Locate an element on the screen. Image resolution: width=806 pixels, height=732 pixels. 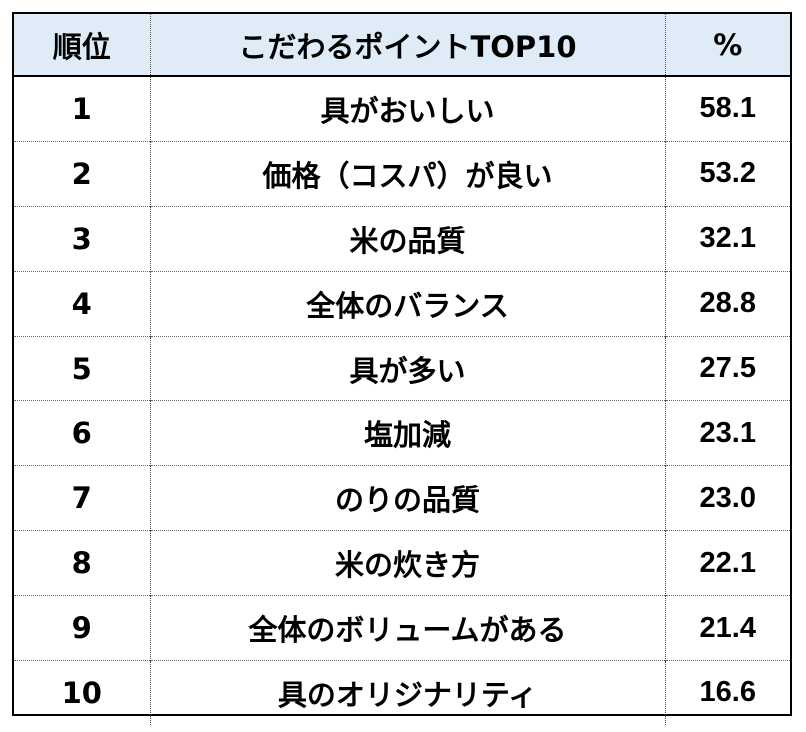
percent-cell: 32.1 is located at coordinates (727, 238).